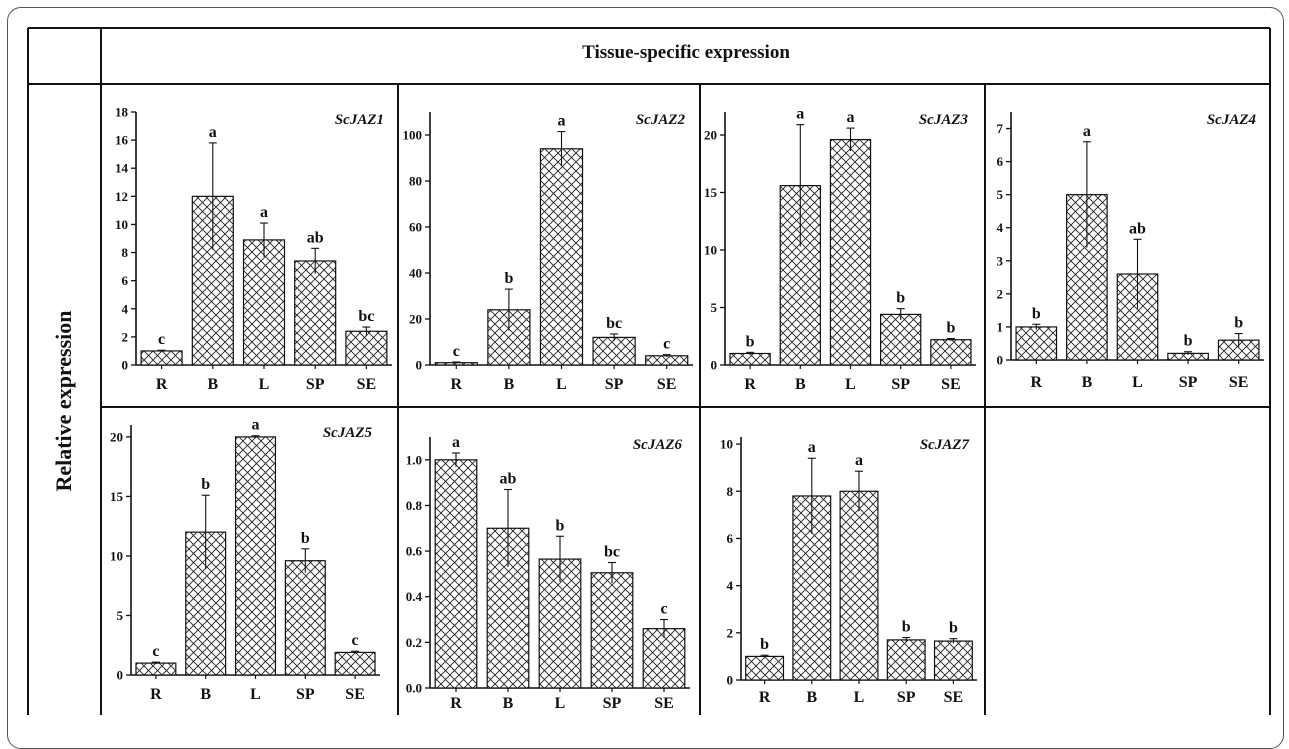  I want to click on y-tick-label: 80, so click(415, 181).